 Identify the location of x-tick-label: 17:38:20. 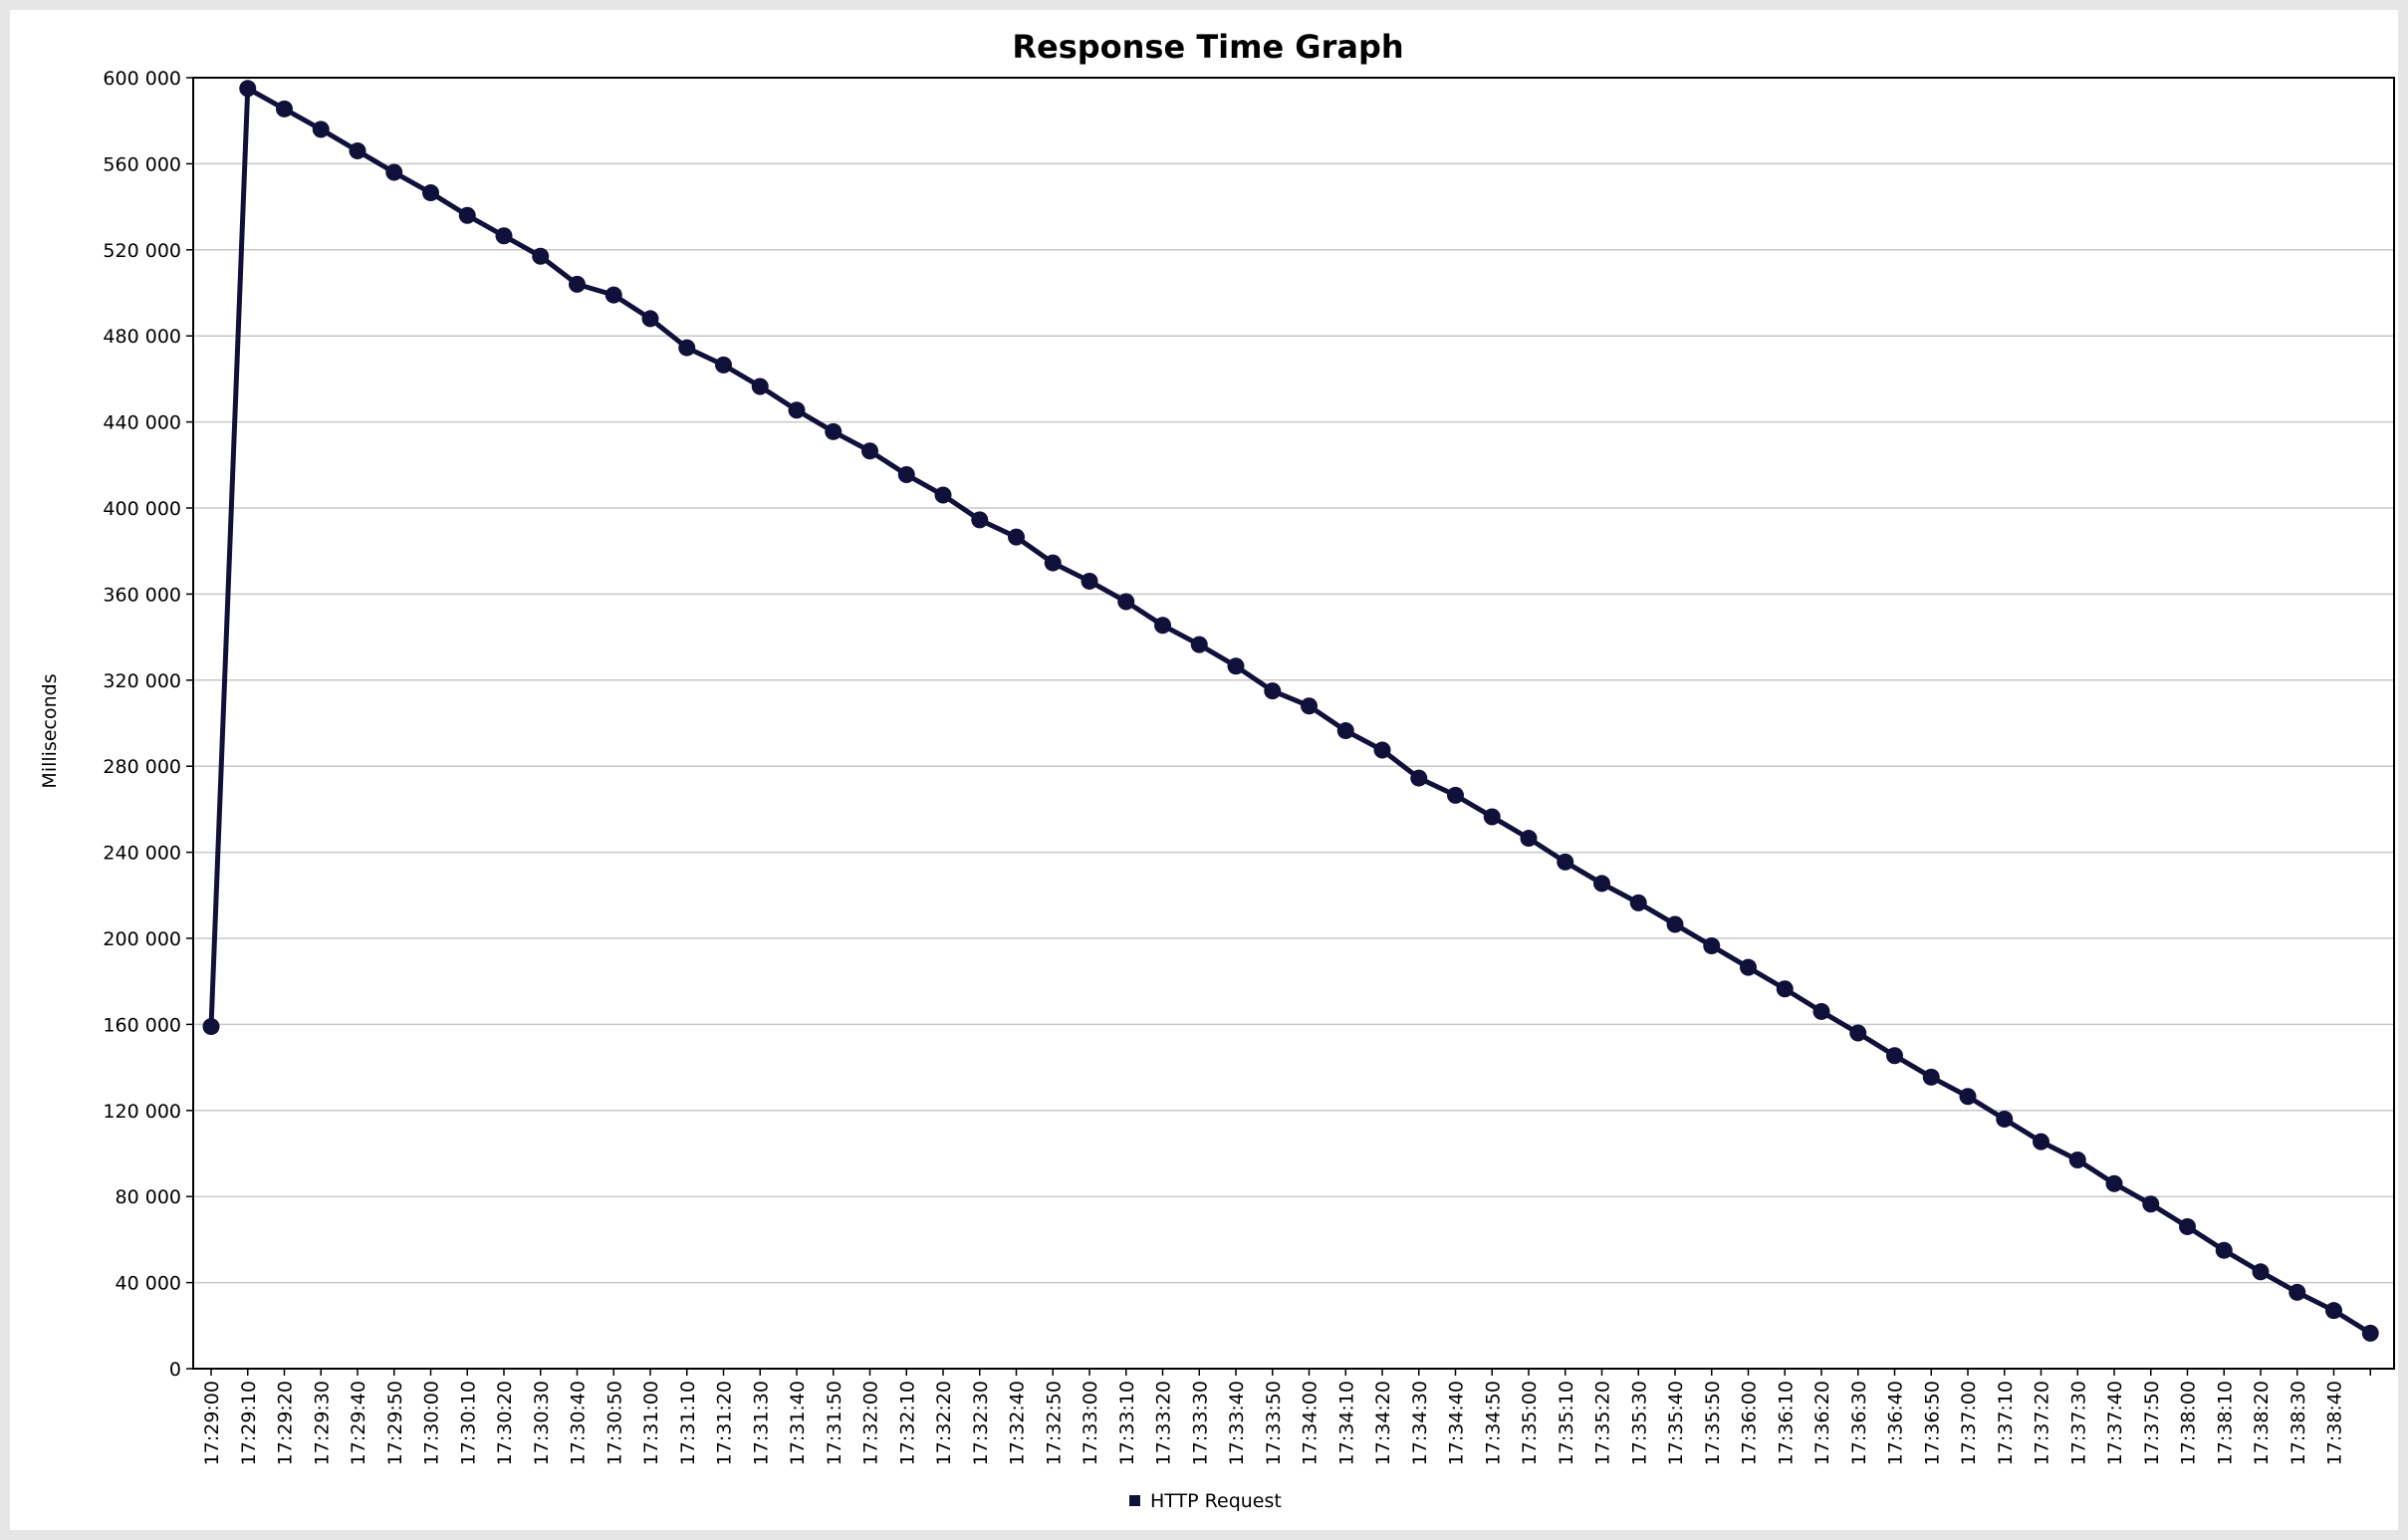
(2262, 1423).